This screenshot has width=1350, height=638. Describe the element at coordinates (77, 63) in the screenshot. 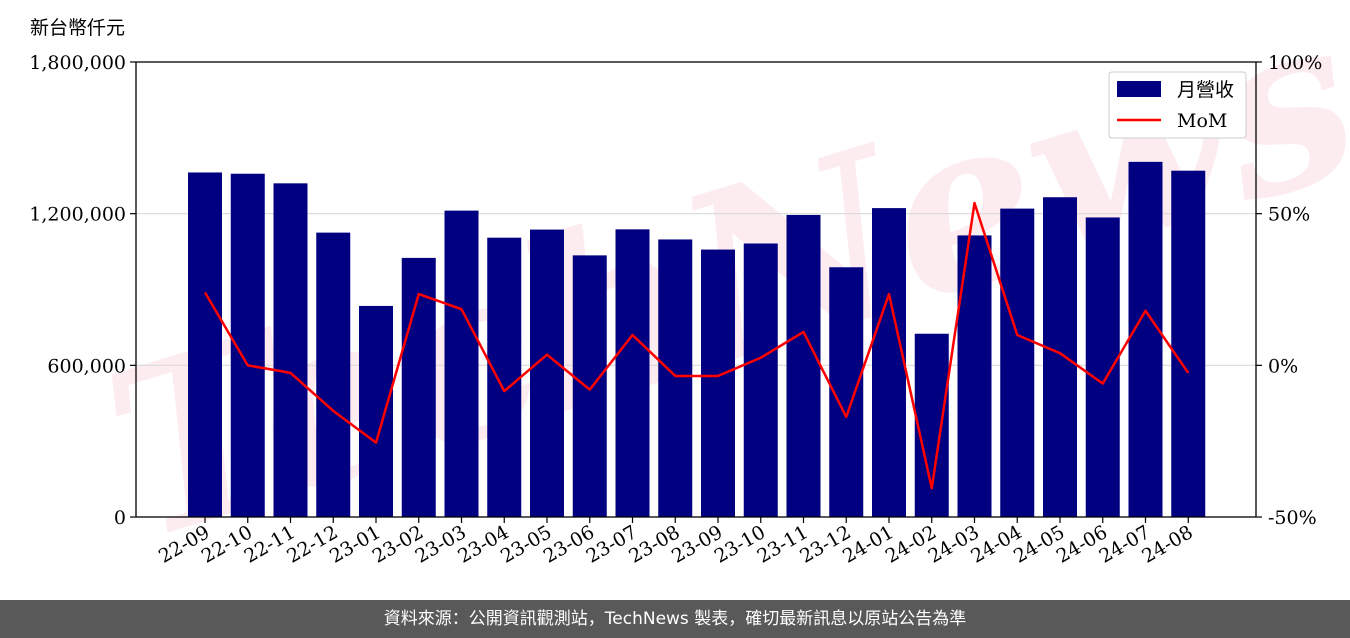

I see `left-tick-label: 1,800,000` at that location.